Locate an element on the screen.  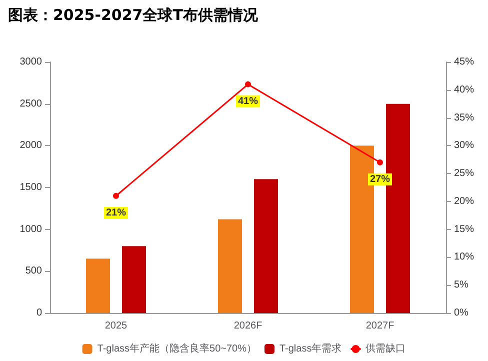
legend-label: 供需缺口 is located at coordinates (386, 348).